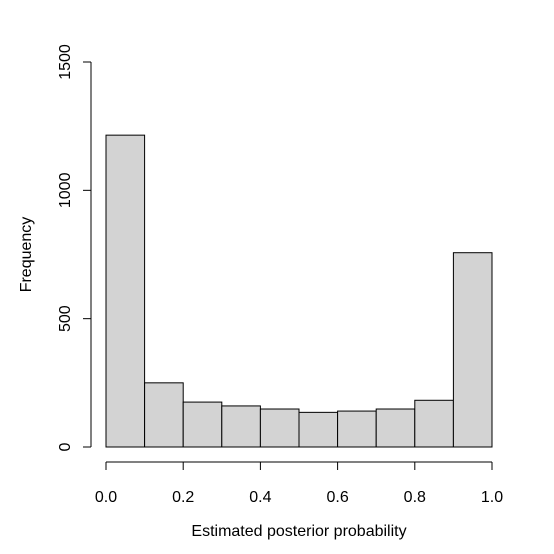 The height and width of the screenshot is (554, 554). I want to click on x-tick-label: 1.0, so click(492, 497).